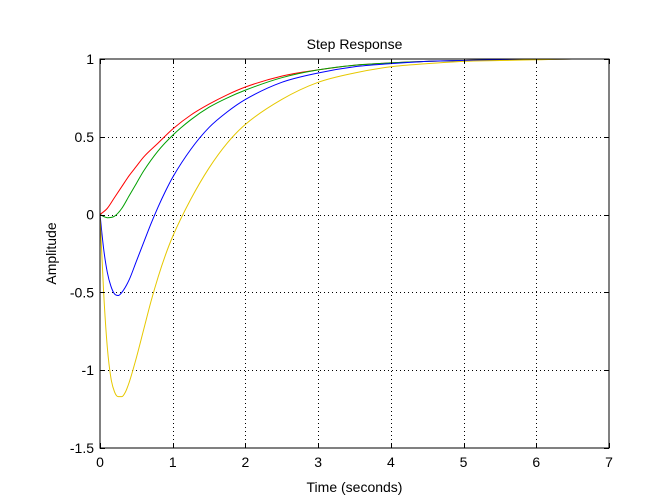 This screenshot has height=504, width=672. What do you see at coordinates (318, 462) in the screenshot?
I see `x-tick-label: 3` at bounding box center [318, 462].